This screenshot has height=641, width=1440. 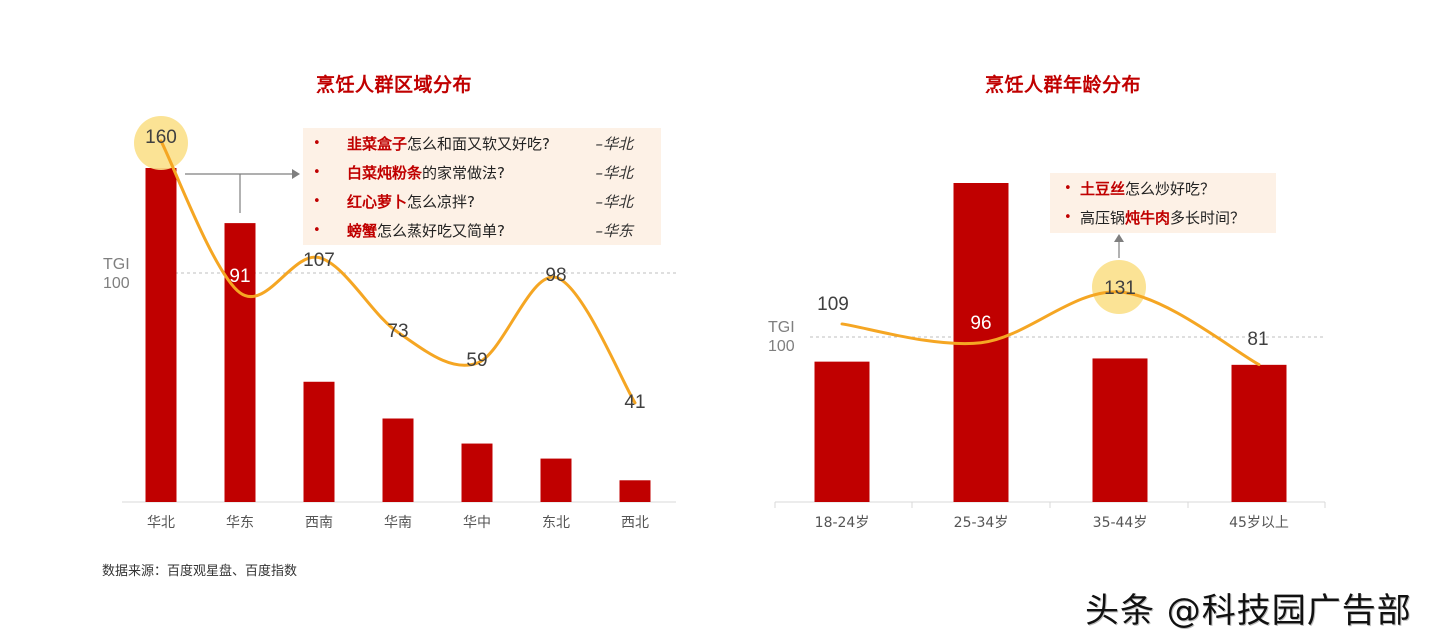 I want to click on note-highlight: 红心萝卜, so click(x=377, y=202).